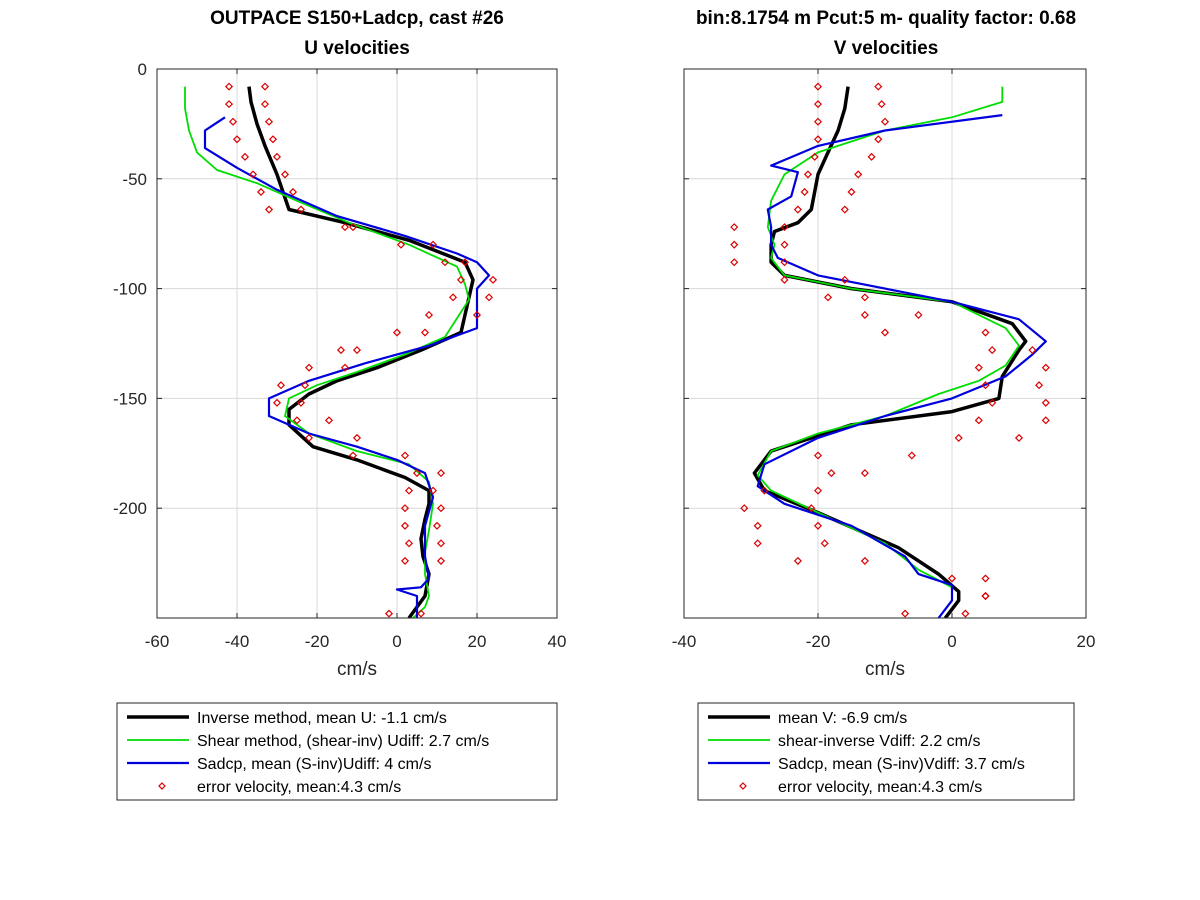 Image resolution: width=1200 pixels, height=900 pixels. What do you see at coordinates (357, 18) in the screenshot?
I see `left-title-line1: OUTPACE S150+Ladcp, cast #26` at bounding box center [357, 18].